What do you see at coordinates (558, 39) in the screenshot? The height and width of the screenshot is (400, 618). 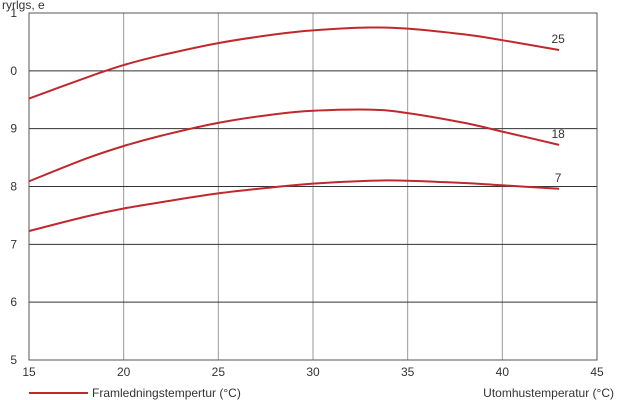 I see `series-label-25: 25` at bounding box center [558, 39].